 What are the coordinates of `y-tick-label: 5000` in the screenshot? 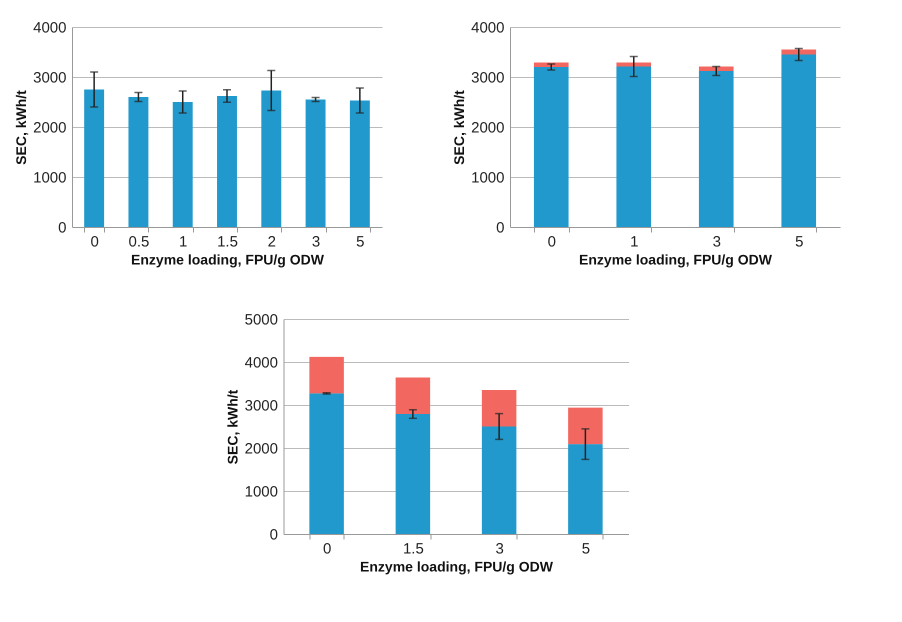 It's located at (261, 320).